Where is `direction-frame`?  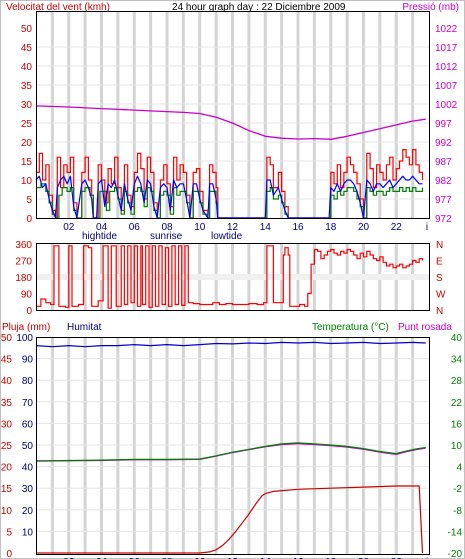
direction-frame is located at coordinates (233, 277).